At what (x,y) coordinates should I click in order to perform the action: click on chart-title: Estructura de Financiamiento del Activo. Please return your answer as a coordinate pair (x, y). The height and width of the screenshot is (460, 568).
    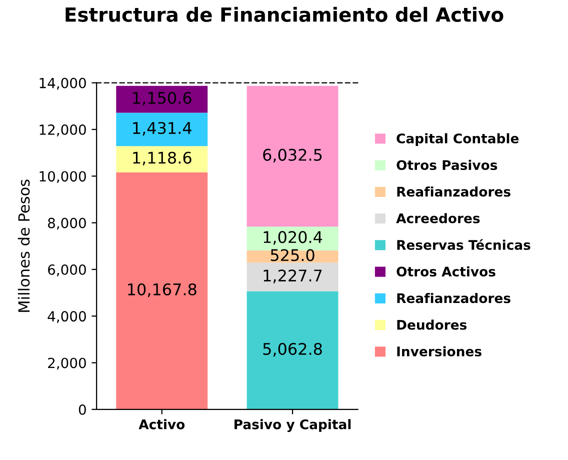
    Looking at the image, I should click on (285, 14).